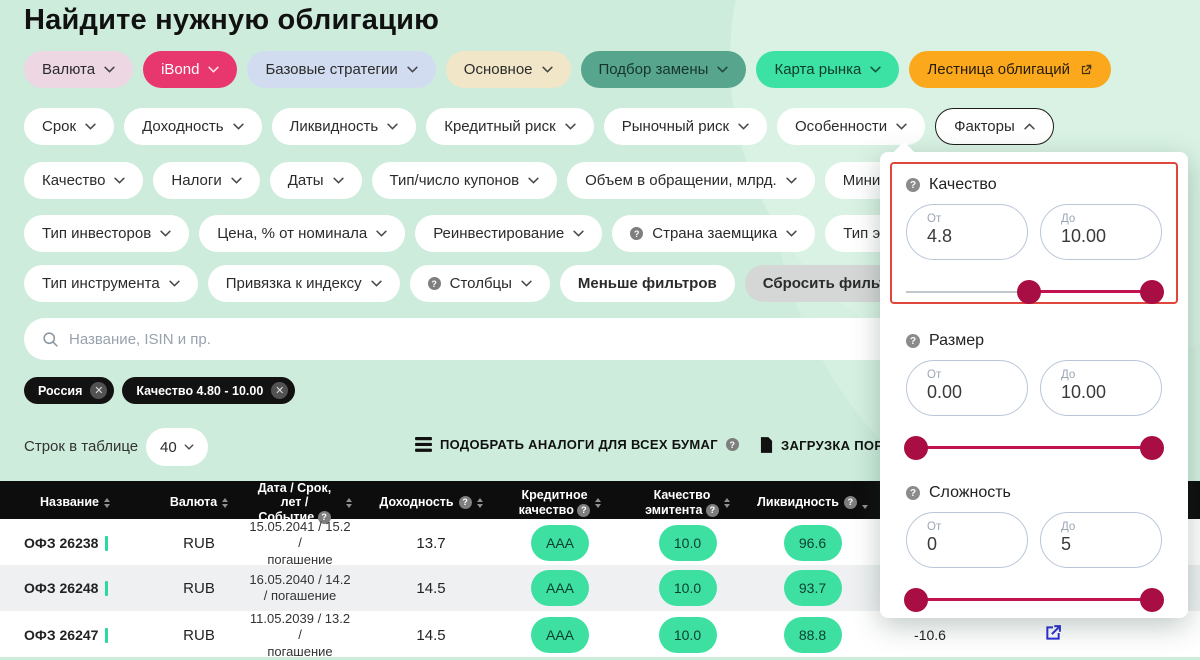  What do you see at coordinates (300, 635) in the screenshot?
I see `date-event-cell: 11.05.2039 / 13.2 /погашение` at bounding box center [300, 635].